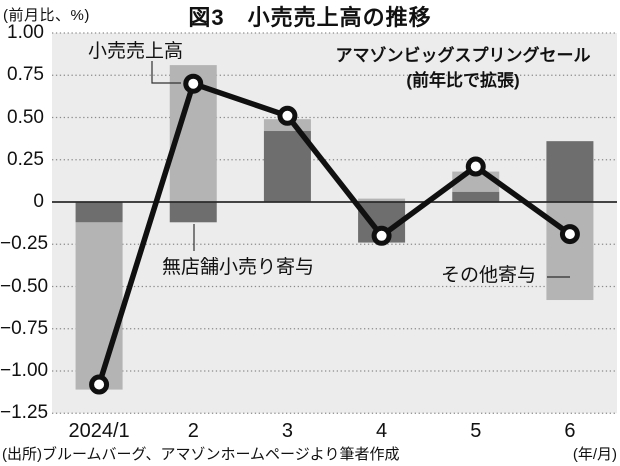  I want to click on x-axis-unit-label: (年/月), so click(594, 454).